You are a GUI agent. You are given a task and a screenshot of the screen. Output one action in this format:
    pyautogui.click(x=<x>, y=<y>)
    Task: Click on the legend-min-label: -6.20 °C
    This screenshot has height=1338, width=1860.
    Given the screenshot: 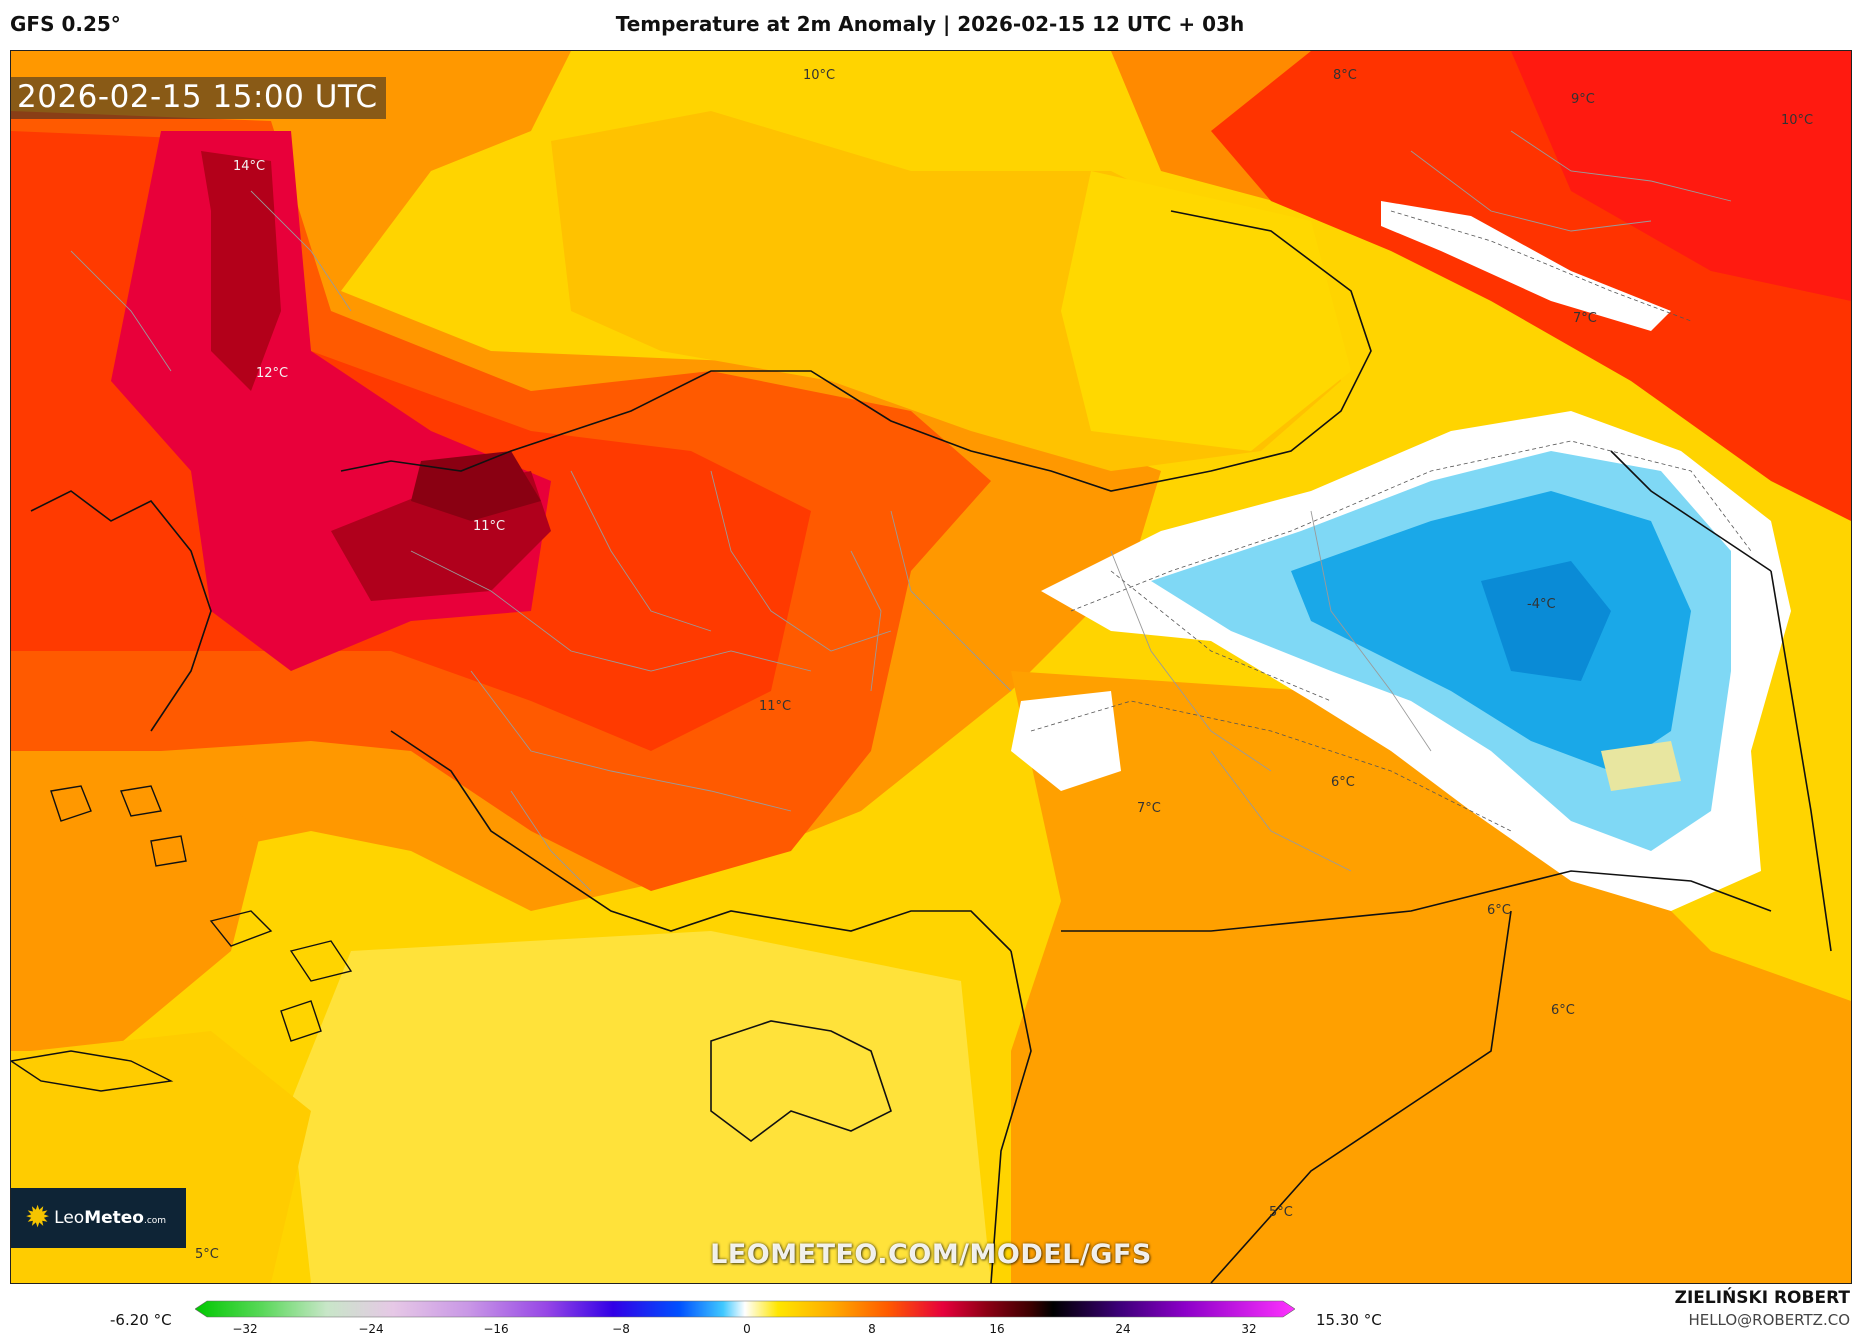 What is the action you would take?
    pyautogui.click(x=141, y=1320)
    